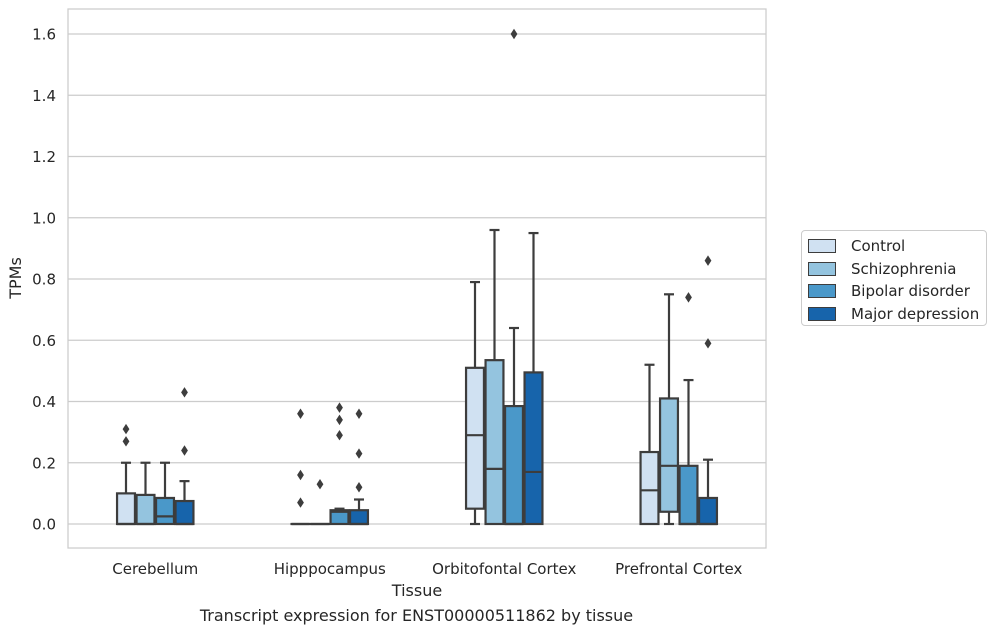 This screenshot has height=634, width=997. I want to click on y-tick-label: 0.4, so click(44, 402).